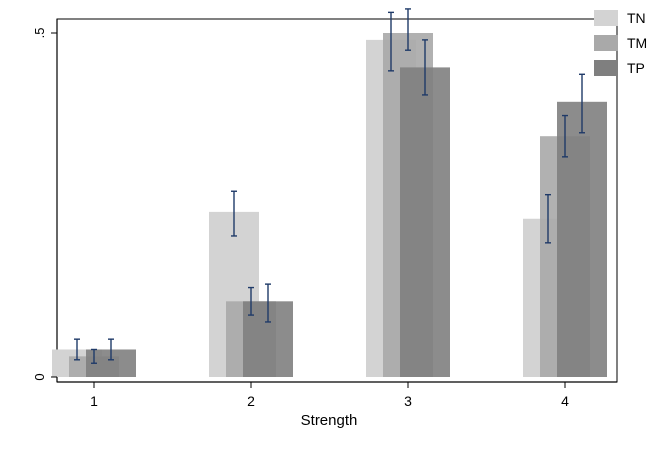 This screenshot has height=450, width=655. Describe the element at coordinates (606, 18) in the screenshot. I see `legend-swatch-tn` at that location.